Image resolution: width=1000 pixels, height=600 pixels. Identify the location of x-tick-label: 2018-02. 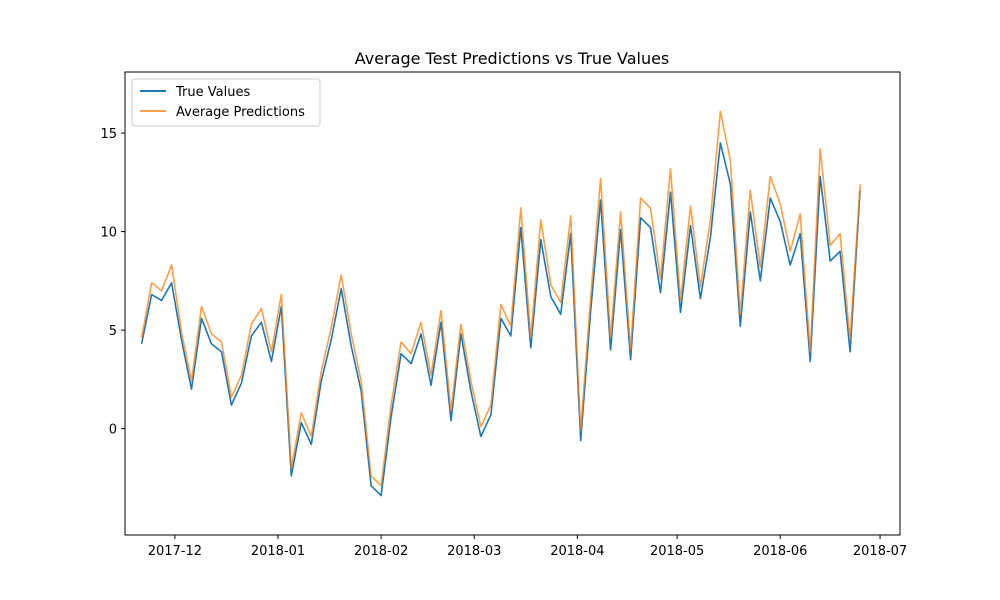
(381, 551).